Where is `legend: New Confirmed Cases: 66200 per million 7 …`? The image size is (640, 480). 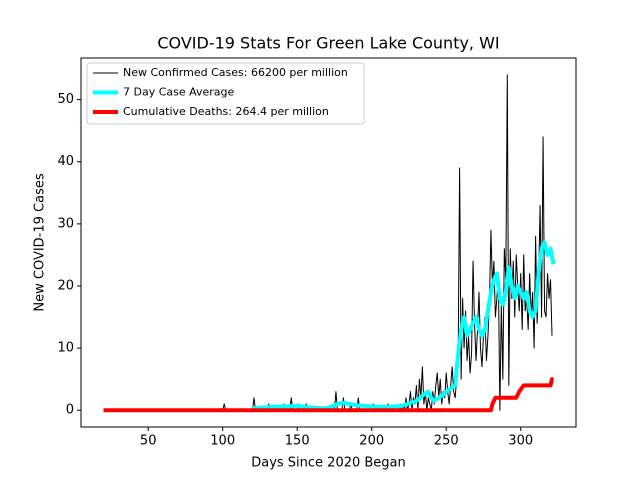 legend: New Confirmed Cases: 66200 per million 7 … is located at coordinates (225, 93).